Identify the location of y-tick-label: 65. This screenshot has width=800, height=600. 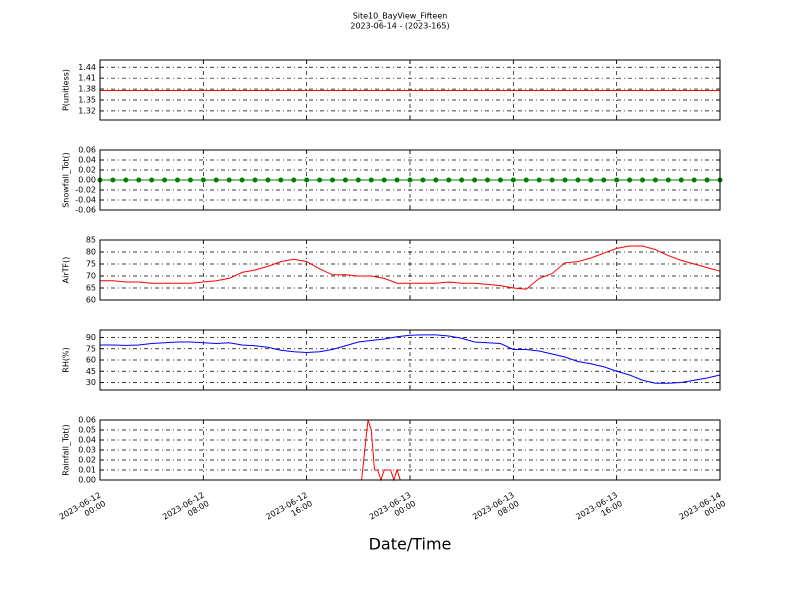
(91, 288).